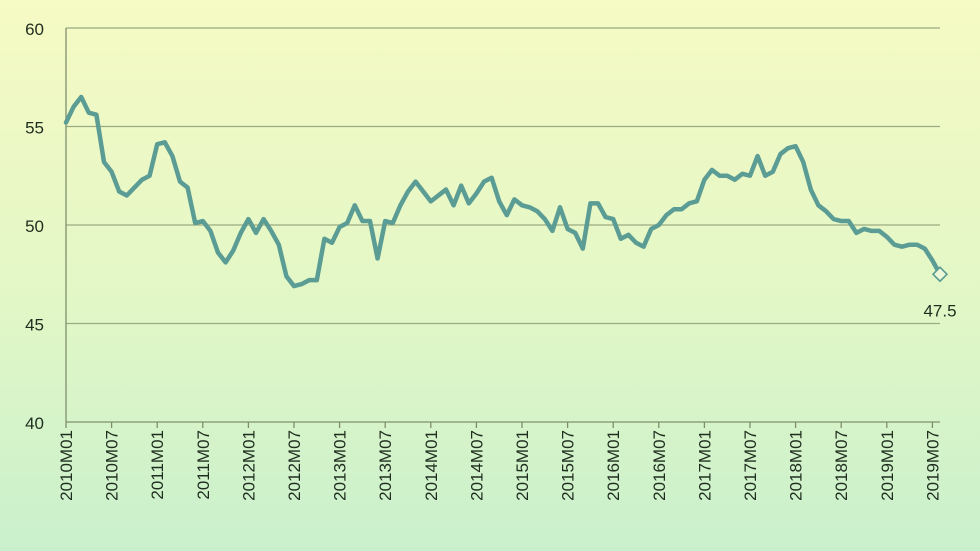  I want to click on x-tick-label: 2019M01, so click(887, 465).